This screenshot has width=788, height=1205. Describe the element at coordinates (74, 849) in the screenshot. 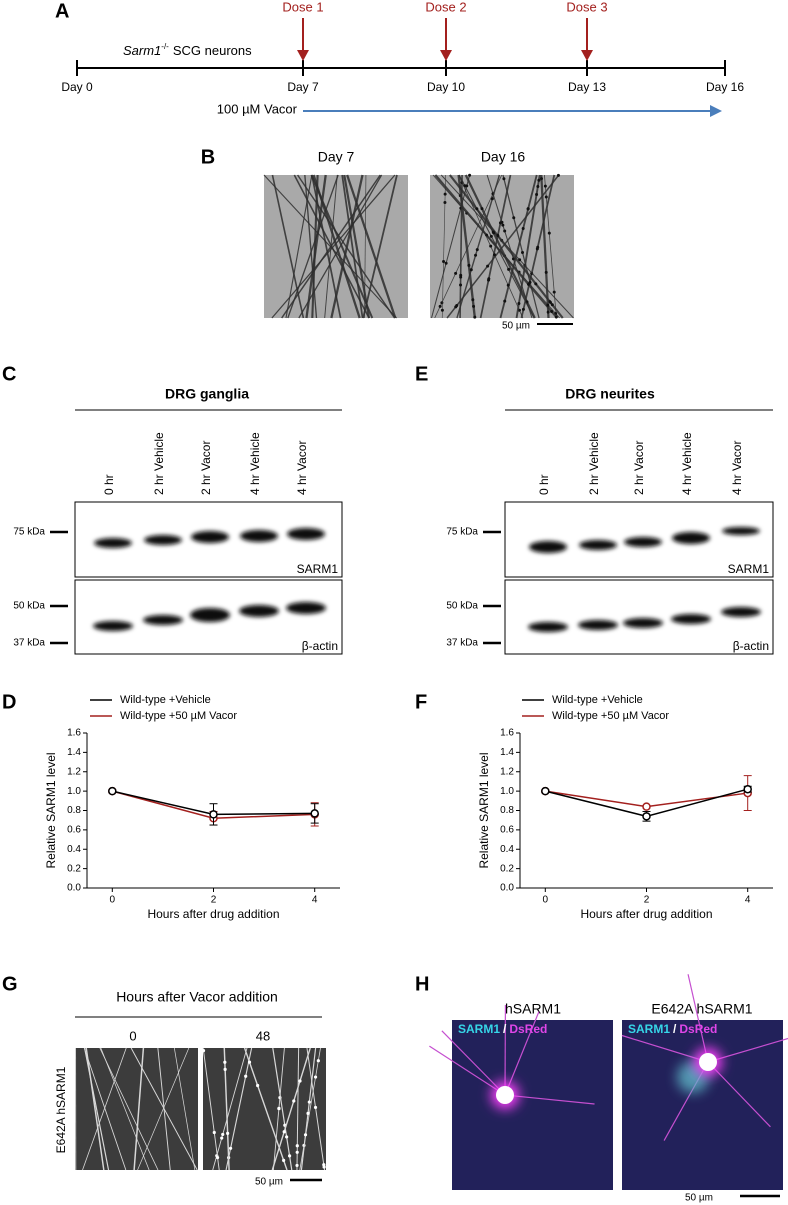

I see `y-tick-label: 0.4` at that location.